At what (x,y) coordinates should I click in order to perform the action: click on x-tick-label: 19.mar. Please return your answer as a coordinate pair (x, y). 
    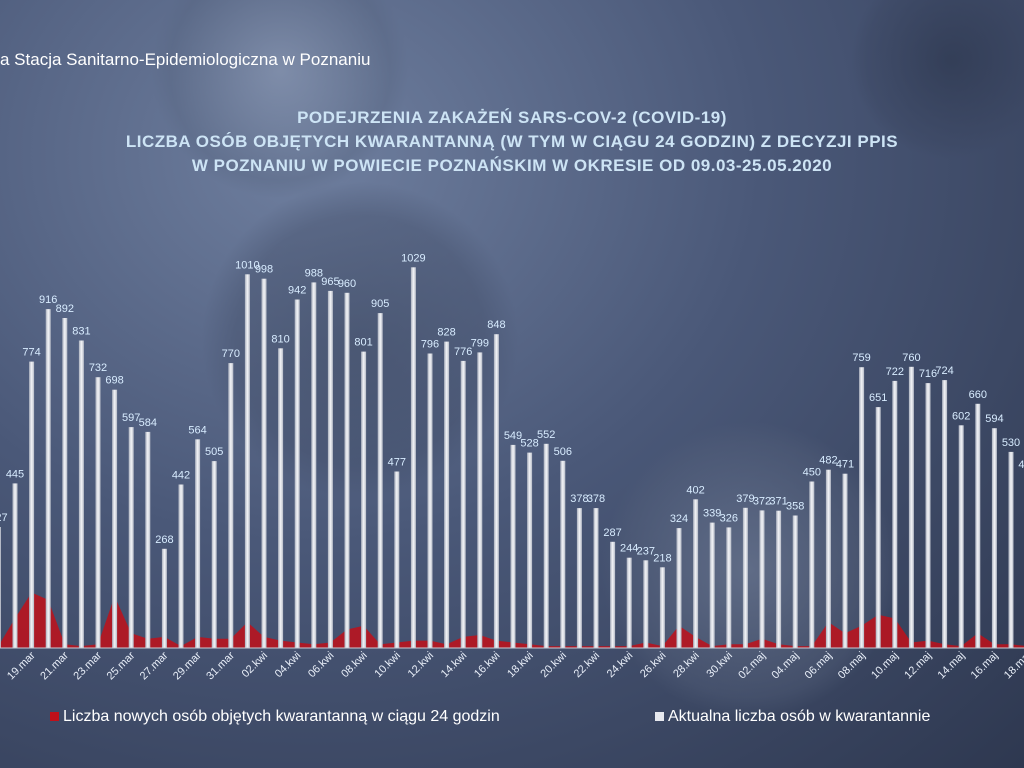
    Looking at the image, I should click on (21, 665).